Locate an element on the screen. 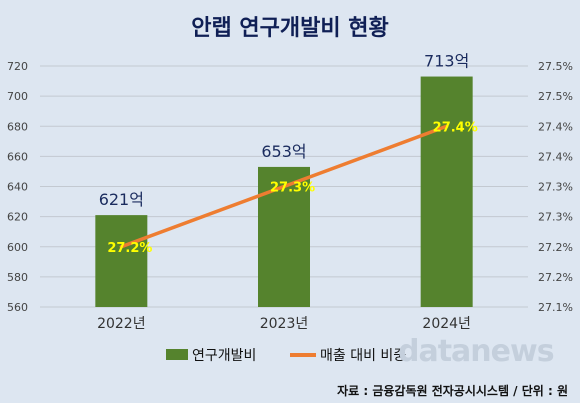 The image size is (580, 403). y-tick-label: 640 is located at coordinates (17, 187).